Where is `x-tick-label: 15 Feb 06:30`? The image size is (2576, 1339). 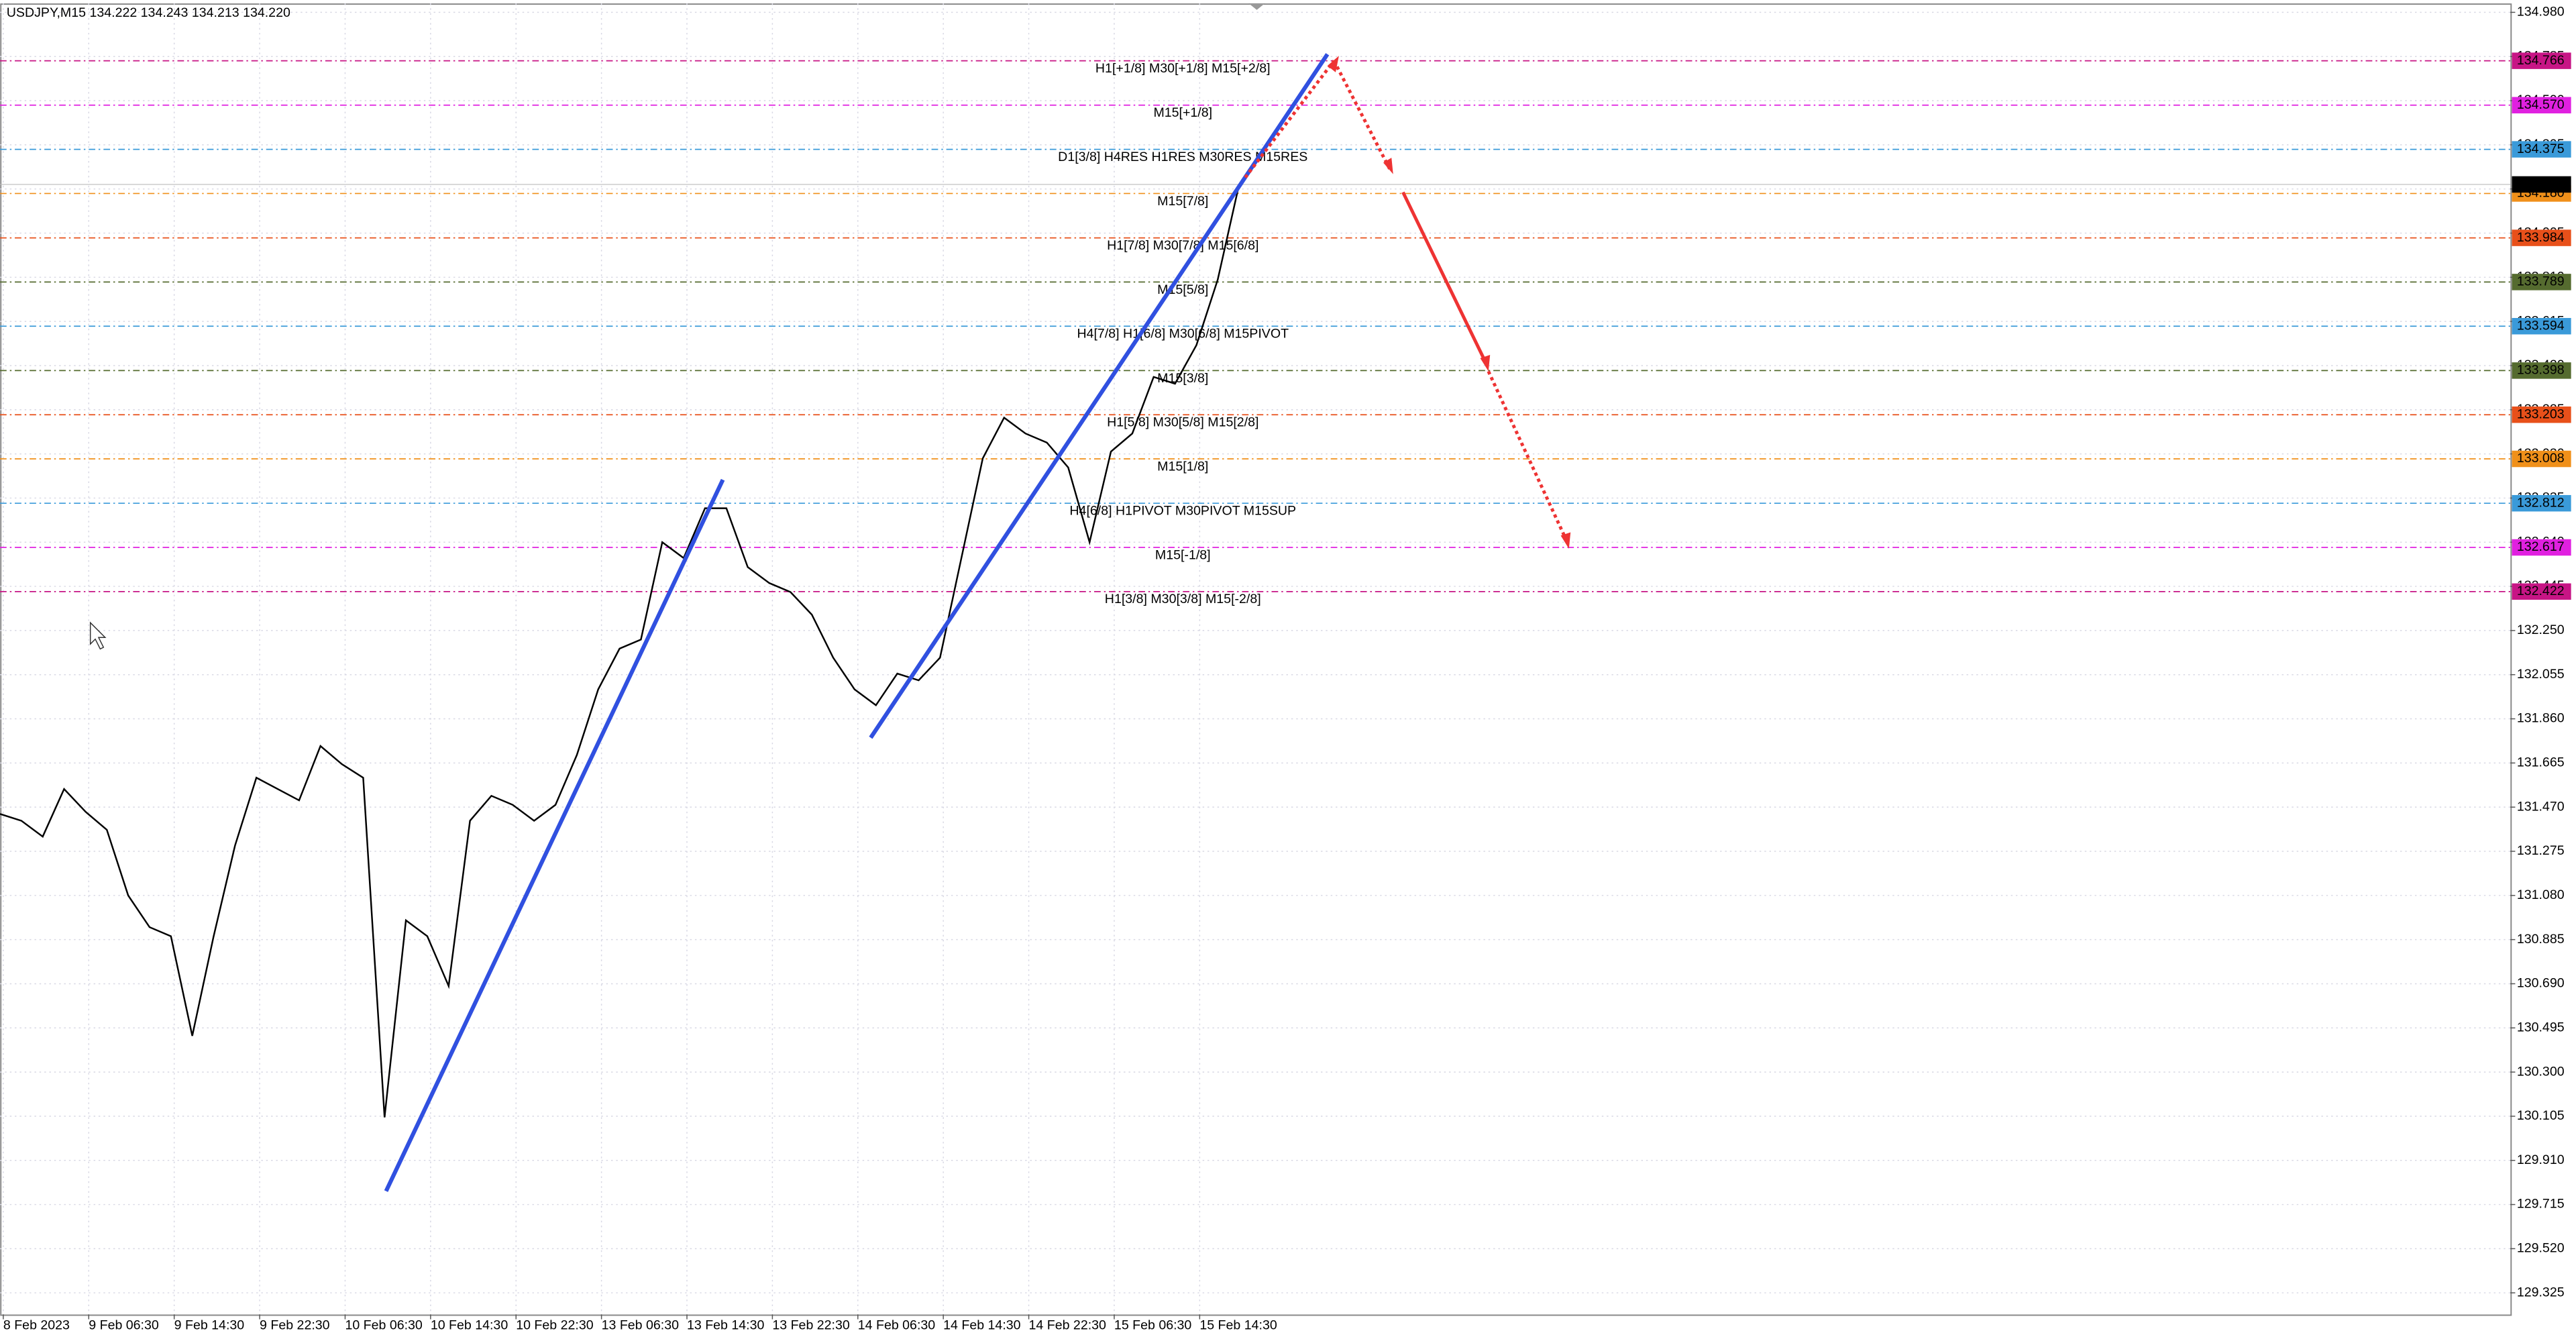
x-tick-label: 15 Feb 06:30 is located at coordinates (1152, 1325).